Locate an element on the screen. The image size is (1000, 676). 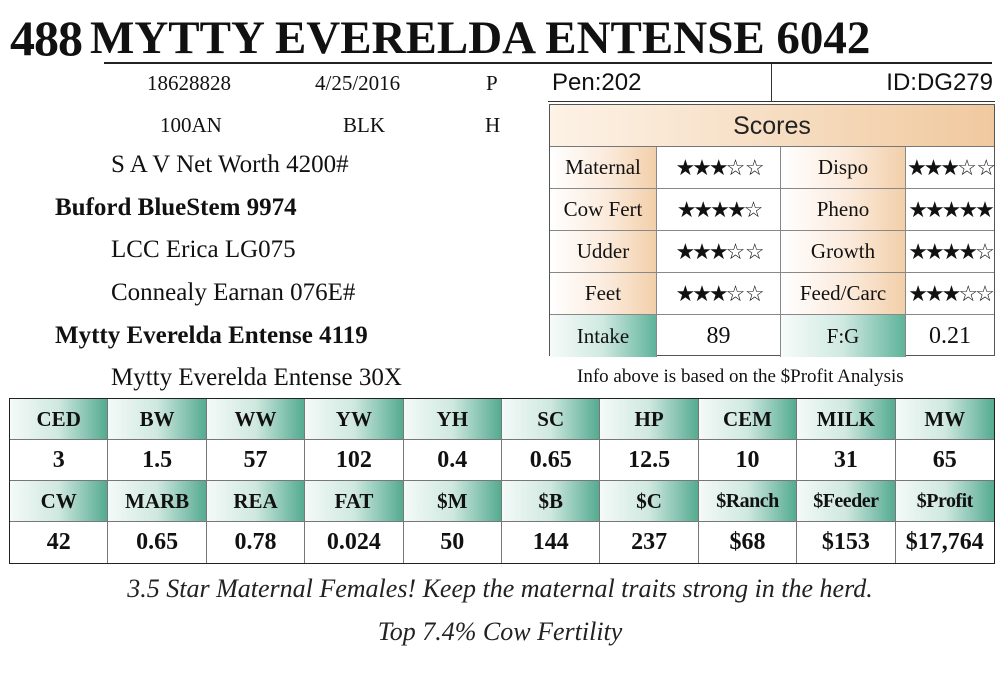
pen-id-box: Pen:202 ID:DG279 is located at coordinates (771, 83).